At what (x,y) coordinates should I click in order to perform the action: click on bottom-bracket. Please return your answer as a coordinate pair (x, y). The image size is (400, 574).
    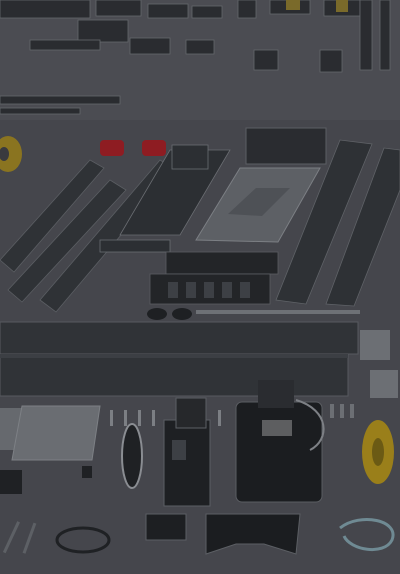
    Looking at the image, I should click on (253, 534).